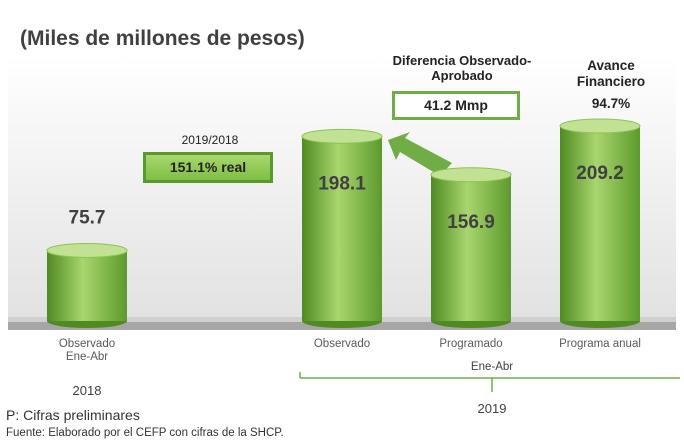  What do you see at coordinates (471, 222) in the screenshot?
I see `value-label: 156.9` at bounding box center [471, 222].